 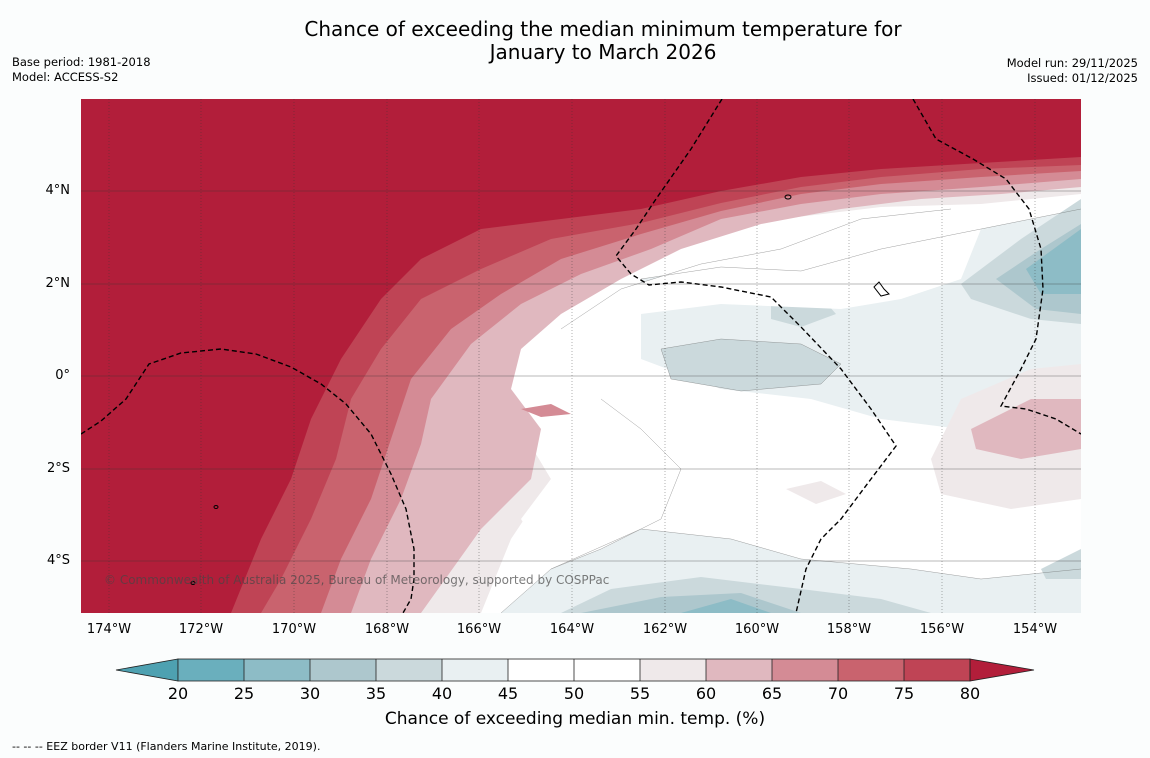 What do you see at coordinates (62, 375) in the screenshot?
I see `lat-label-0: 0°` at bounding box center [62, 375].